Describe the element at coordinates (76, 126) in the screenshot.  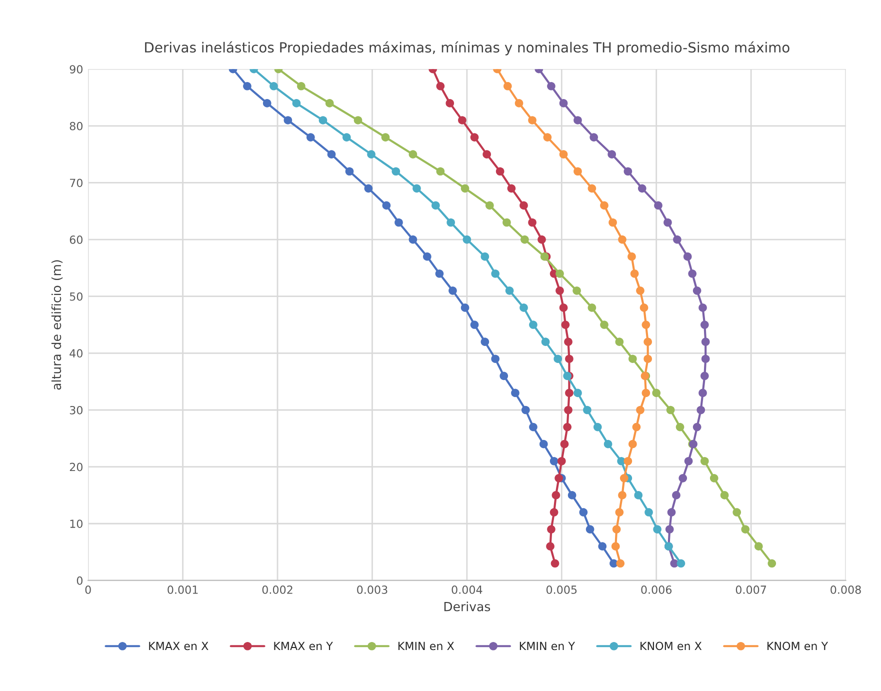
I see `y-tick-label: 80` at that location.